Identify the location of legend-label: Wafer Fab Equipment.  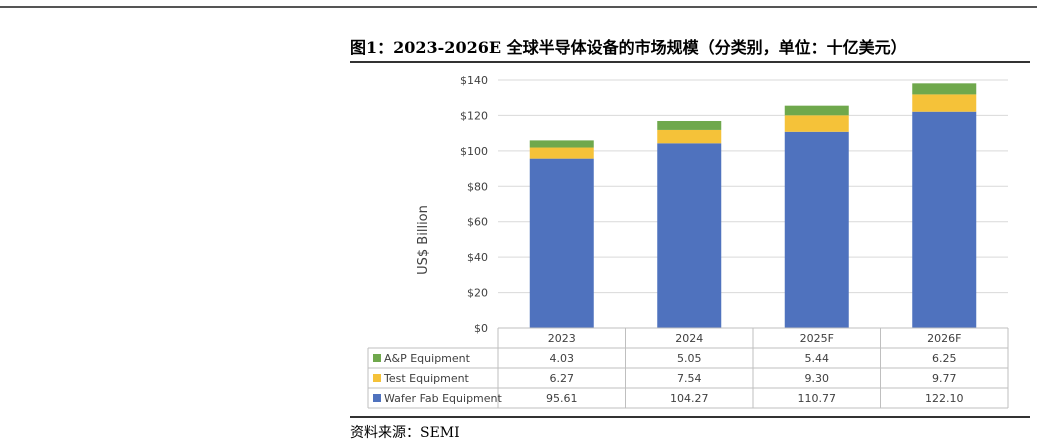
(443, 398).